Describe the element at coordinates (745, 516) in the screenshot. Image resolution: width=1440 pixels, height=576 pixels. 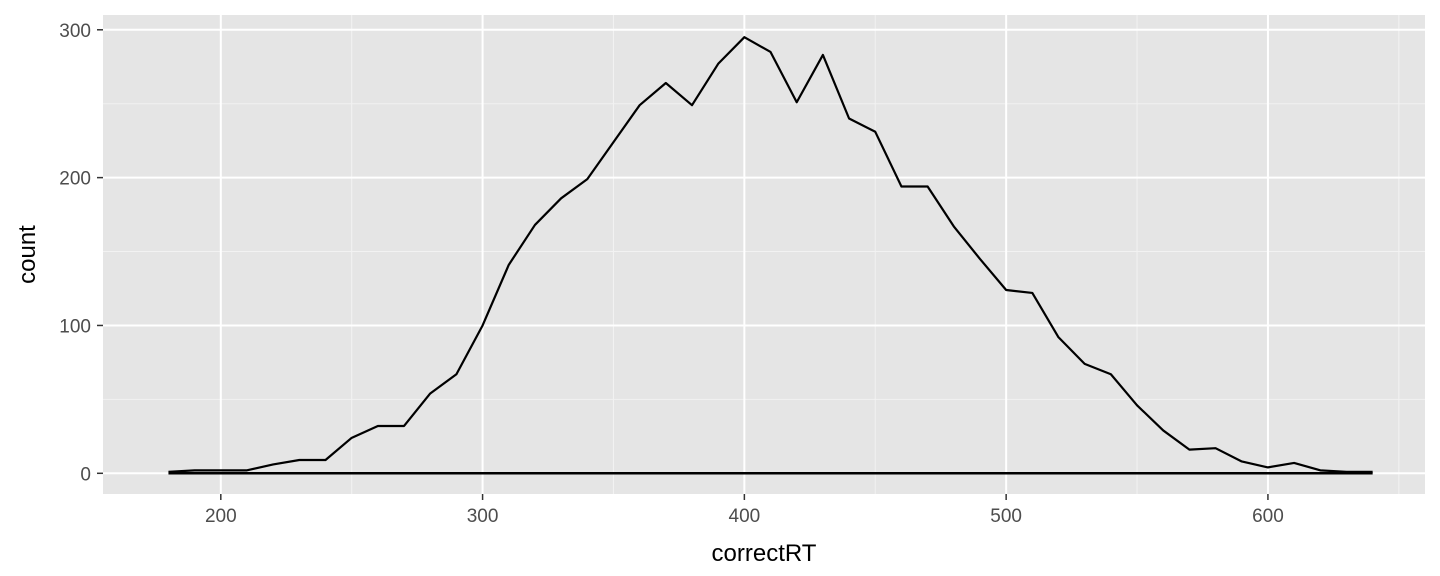
I see `x-tick-label: 400` at that location.